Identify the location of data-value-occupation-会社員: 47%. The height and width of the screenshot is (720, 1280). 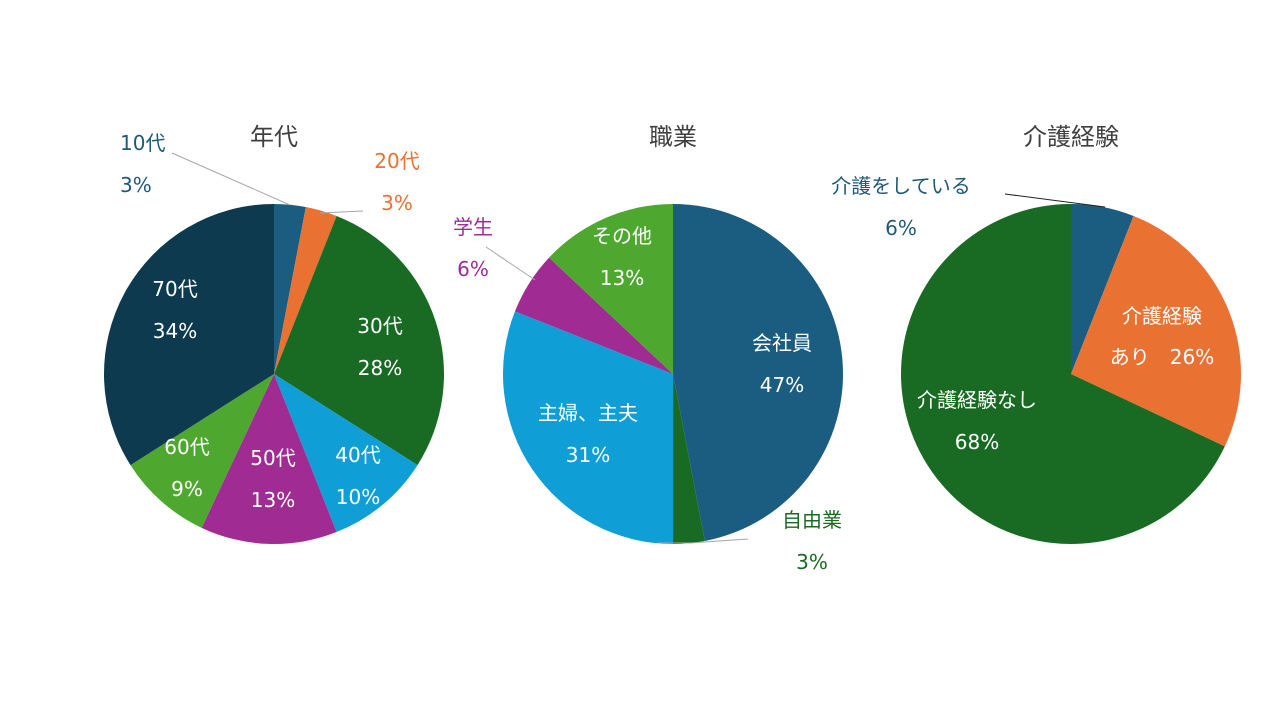
(782, 385).